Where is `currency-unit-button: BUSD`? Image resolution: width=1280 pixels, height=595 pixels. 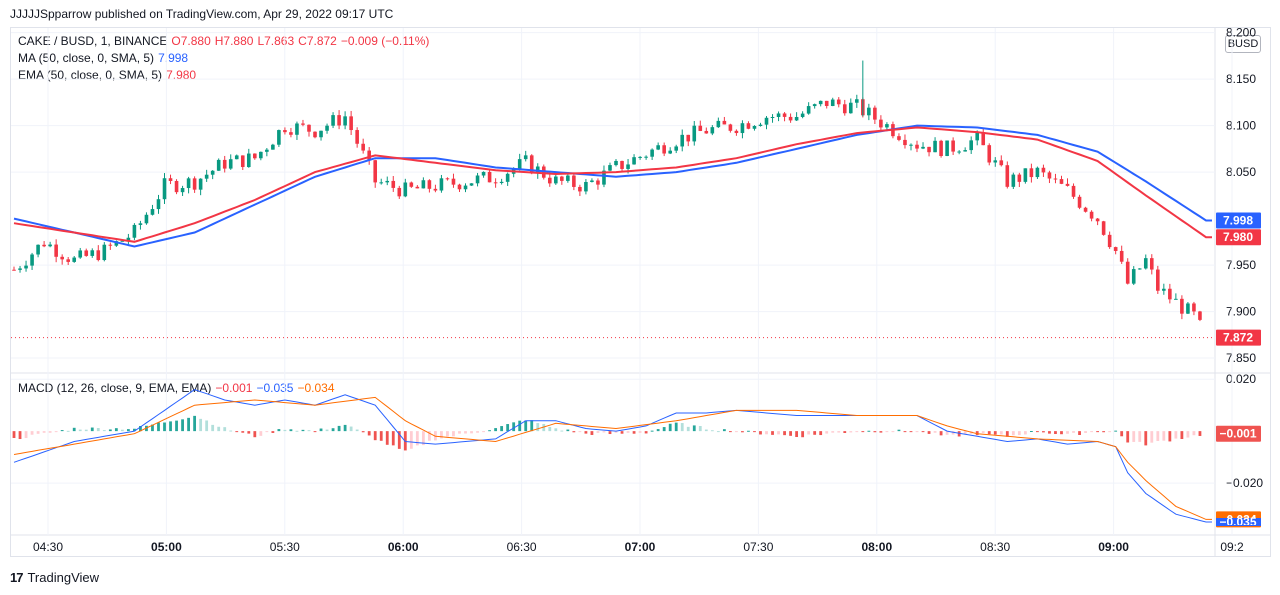 currency-unit-button: BUSD is located at coordinates (1243, 44).